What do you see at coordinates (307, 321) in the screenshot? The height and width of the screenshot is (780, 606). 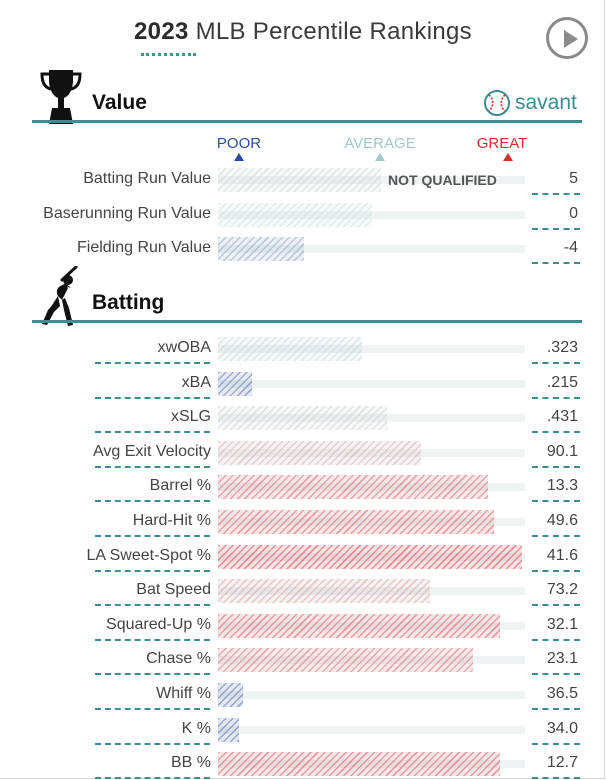 I see `section-divider-batting` at bounding box center [307, 321].